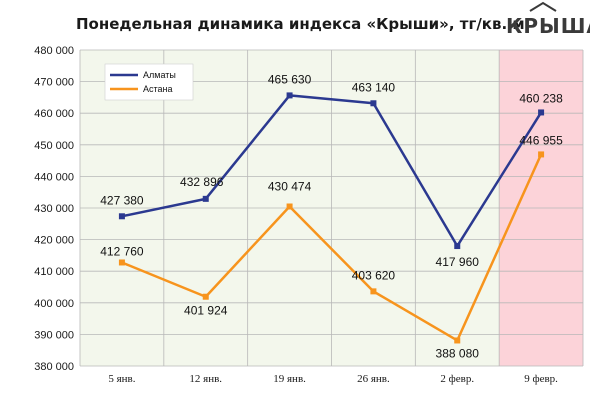 The image size is (590, 412). What do you see at coordinates (122, 200) in the screenshot?
I see `data-label-almaty: 427 380` at bounding box center [122, 200].